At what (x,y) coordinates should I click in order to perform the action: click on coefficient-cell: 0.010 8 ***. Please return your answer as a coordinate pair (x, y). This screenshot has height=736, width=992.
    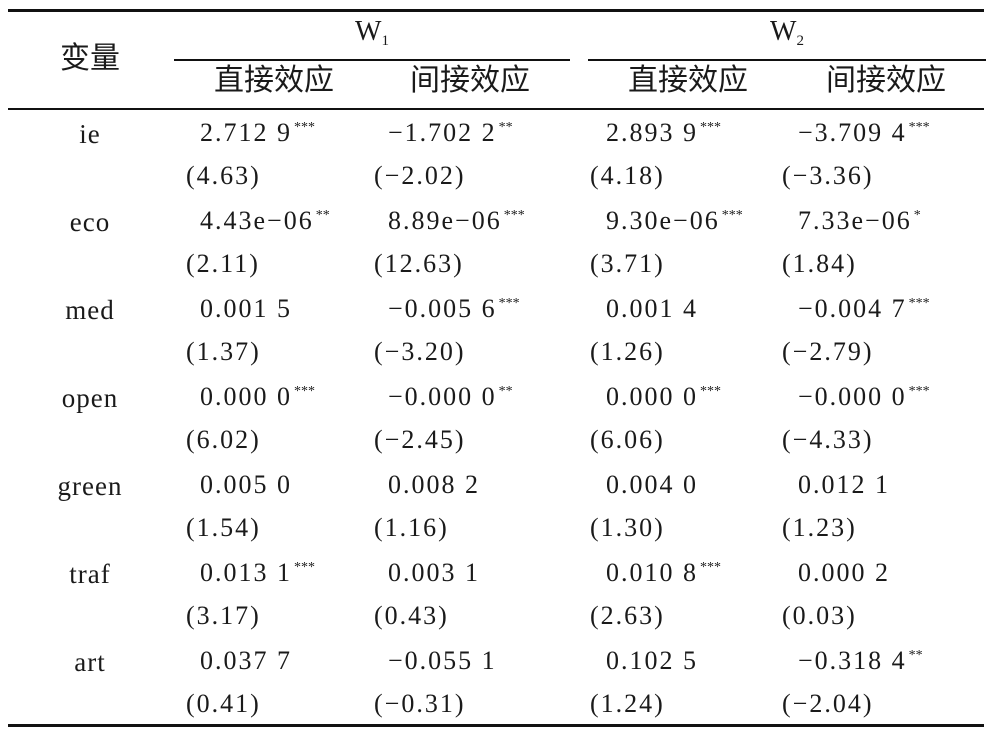
    Looking at the image, I should click on (663, 573).